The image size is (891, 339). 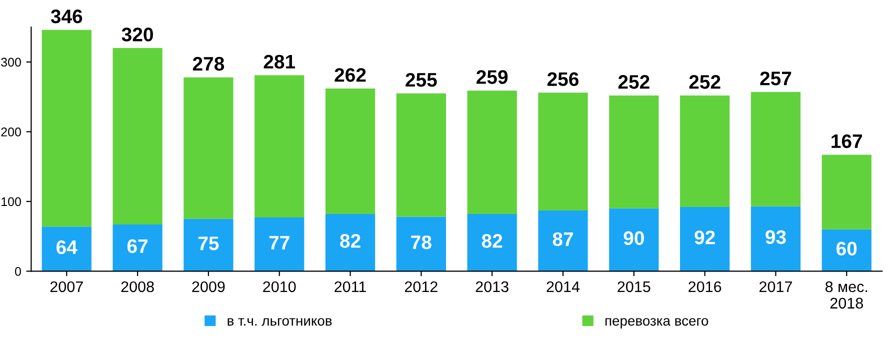 What do you see at coordinates (208, 286) in the screenshot?
I see `x-tick-label: 2009` at bounding box center [208, 286].